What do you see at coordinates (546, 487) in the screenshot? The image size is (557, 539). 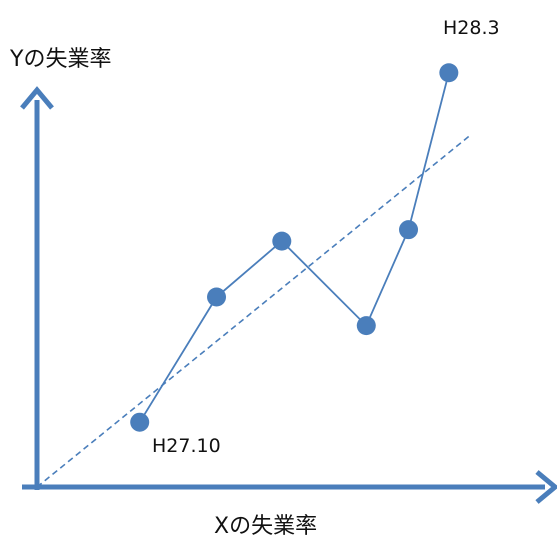 I see `x-axis-arrowhead` at bounding box center [546, 487].